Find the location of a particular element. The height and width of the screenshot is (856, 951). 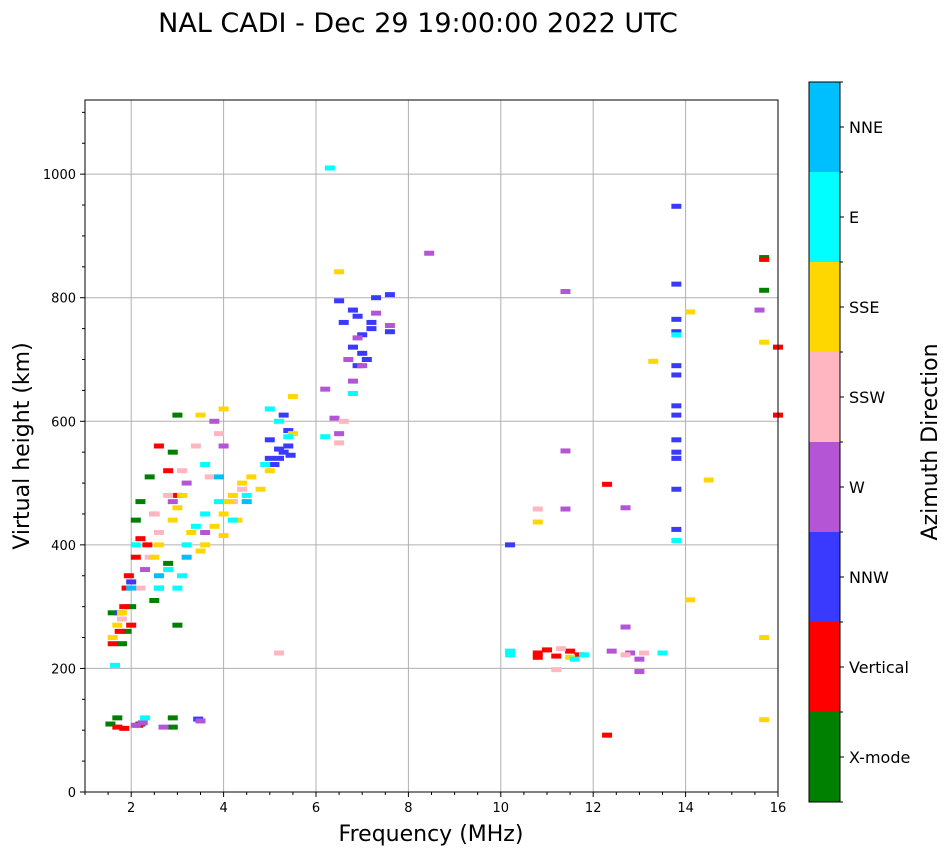

x-axis-ticks: 2 4 6 8 10 12 14 16 is located at coordinates (435, 804).